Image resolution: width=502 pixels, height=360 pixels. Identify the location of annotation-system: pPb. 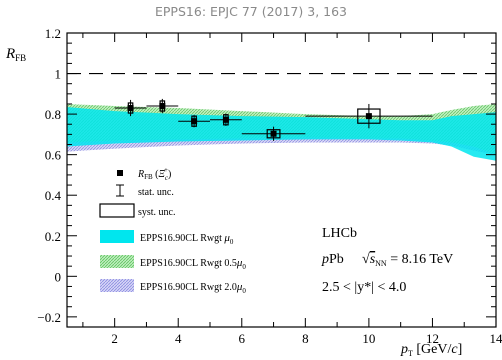
(332, 259).